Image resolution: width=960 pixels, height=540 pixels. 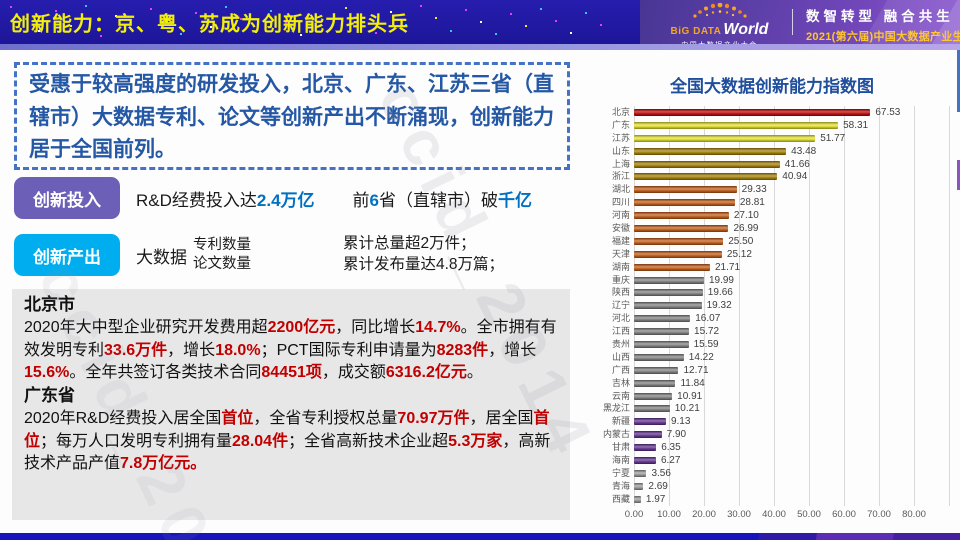 I want to click on chart-plot-cell: 26.99, so click(x=792, y=228).